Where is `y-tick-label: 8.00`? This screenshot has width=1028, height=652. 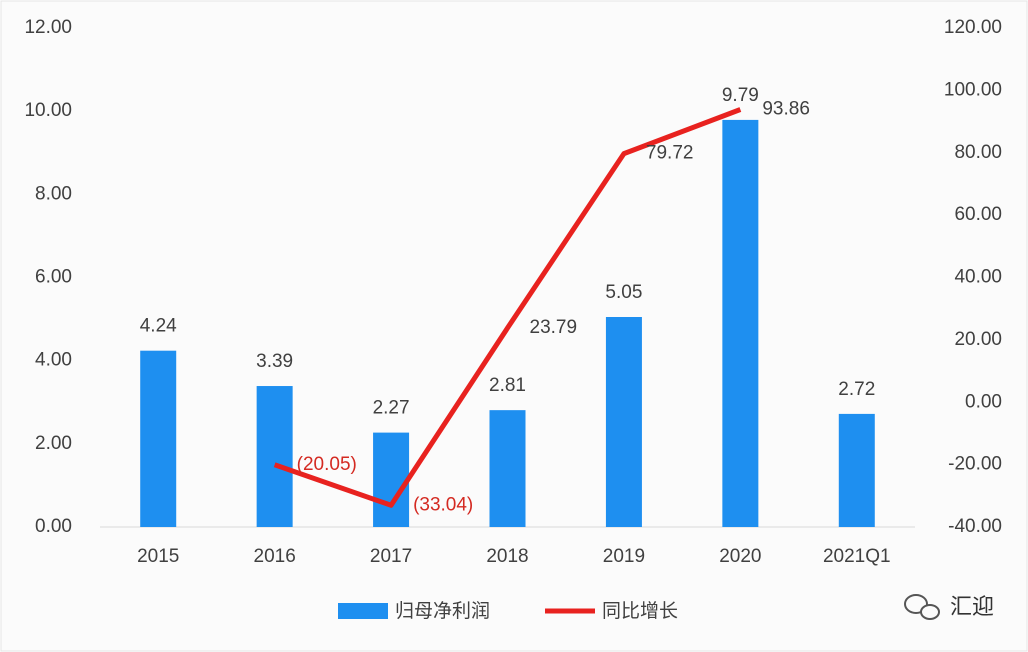
y-tick-label: 8.00 is located at coordinates (53, 193).